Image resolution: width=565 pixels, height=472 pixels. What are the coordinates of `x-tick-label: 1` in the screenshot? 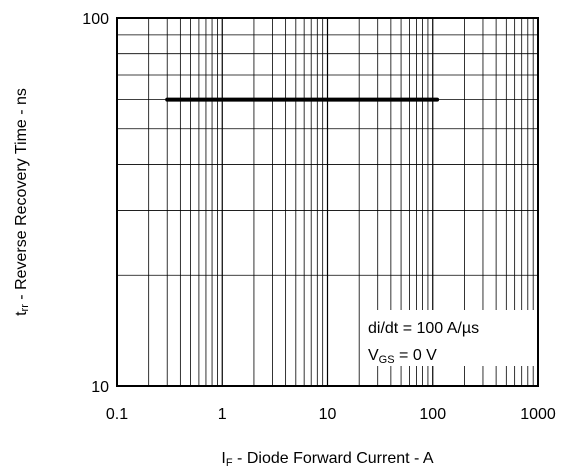 It's located at (222, 414).